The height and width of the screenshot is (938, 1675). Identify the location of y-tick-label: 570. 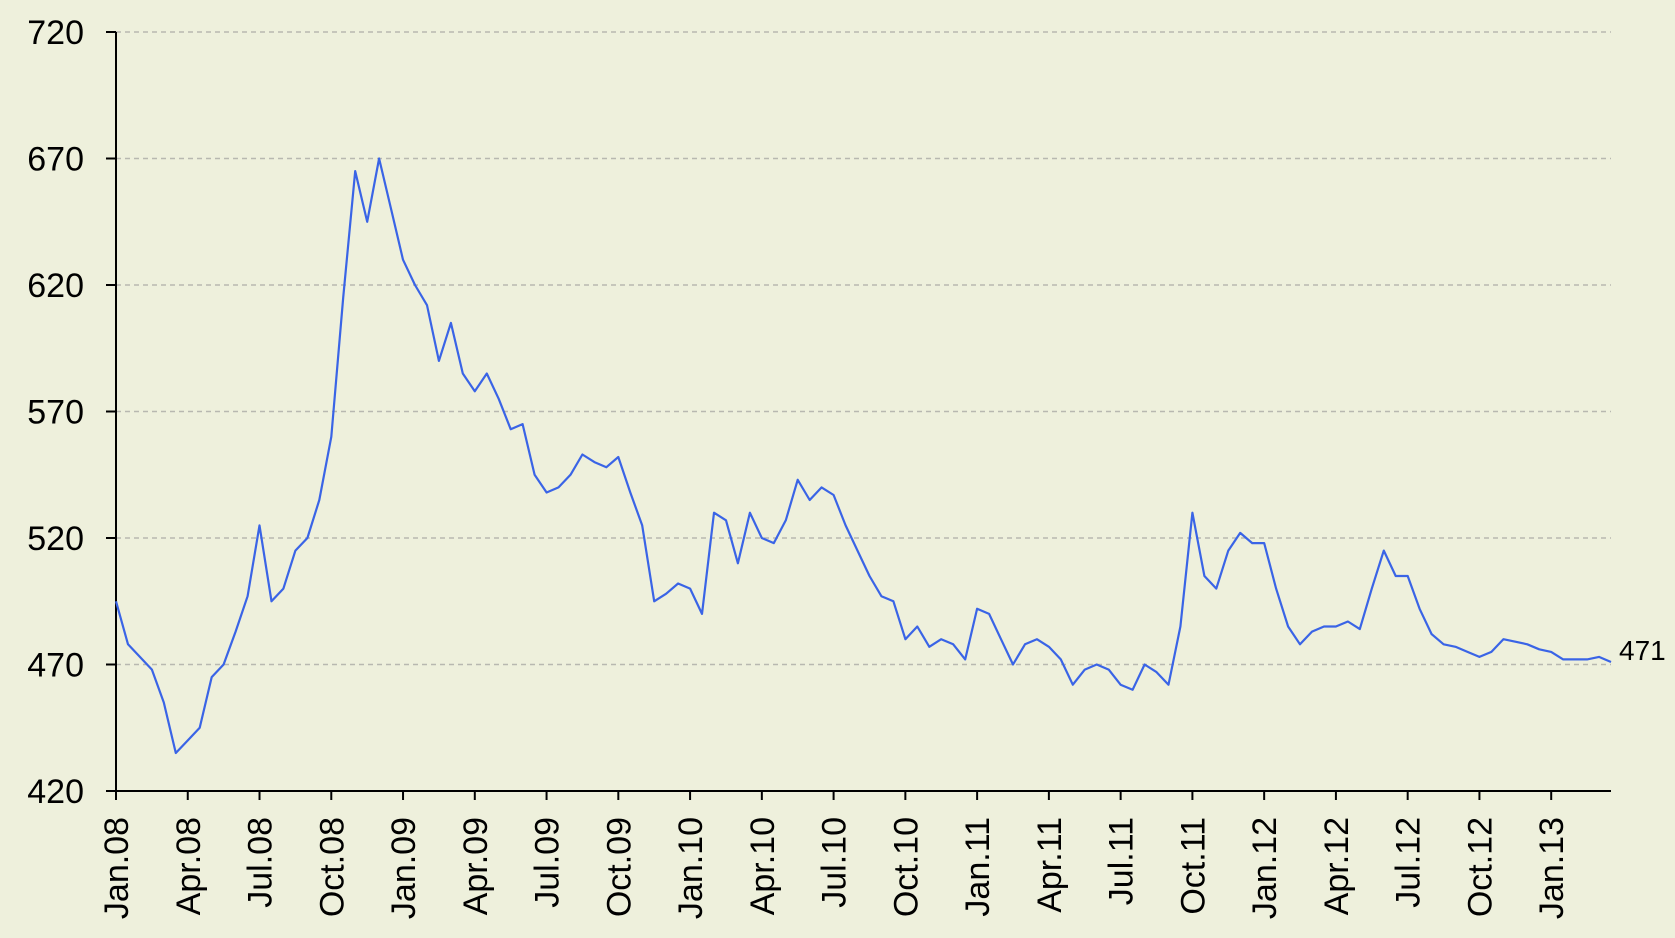
(55, 413).